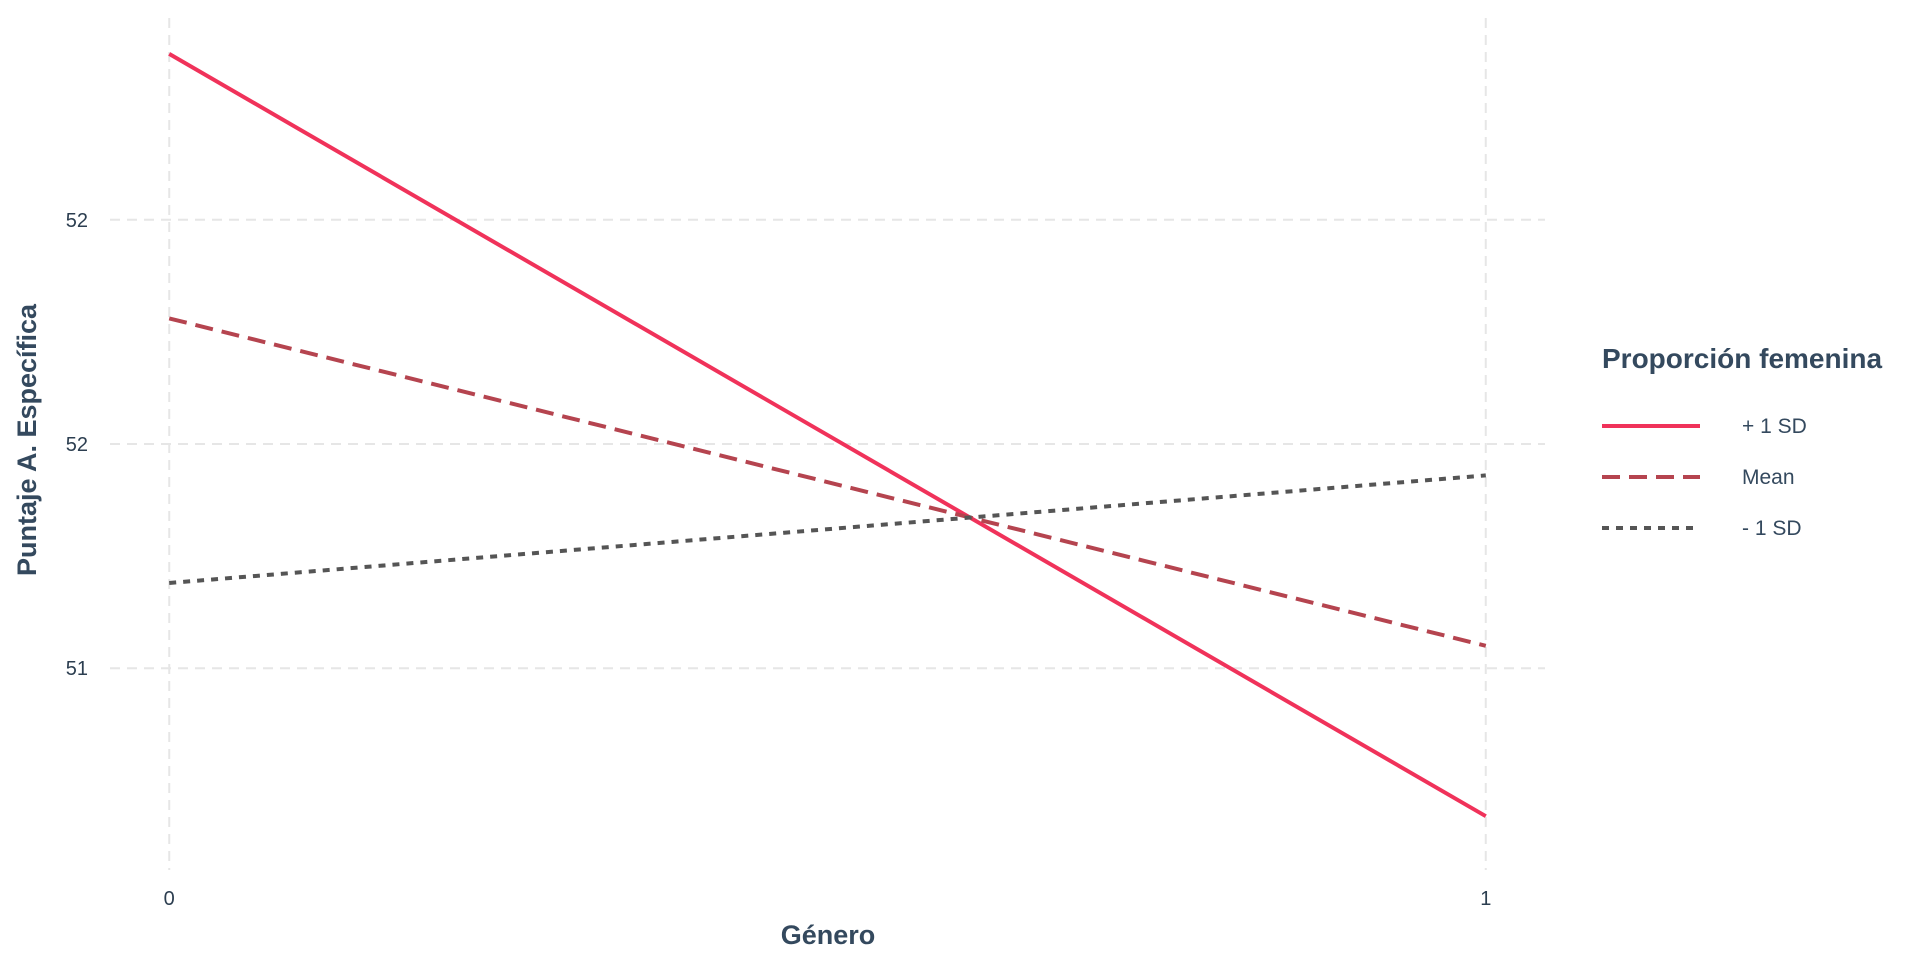 The width and height of the screenshot is (1920, 960). I want to click on legend-label-2: - 1 SD, so click(1772, 528).